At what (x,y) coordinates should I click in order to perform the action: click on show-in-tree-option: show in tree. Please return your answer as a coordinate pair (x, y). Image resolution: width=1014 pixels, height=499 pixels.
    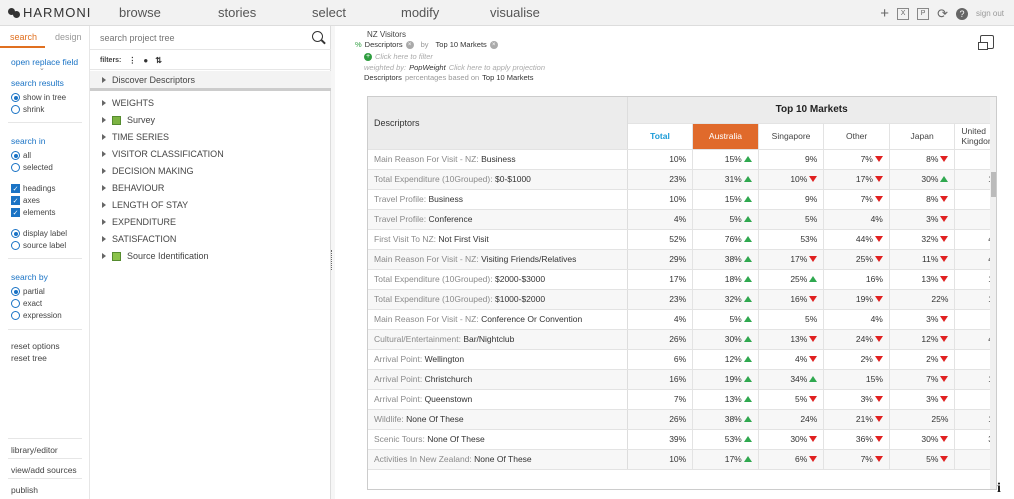
    Looking at the image, I should click on (38, 97).